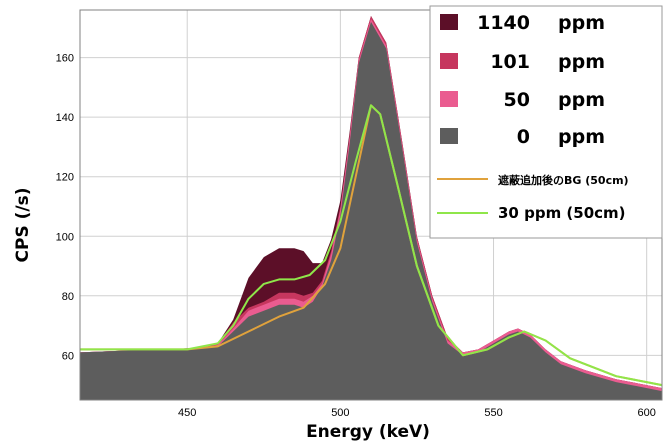  I want to click on y-tick-label: 60, so click(68, 356).